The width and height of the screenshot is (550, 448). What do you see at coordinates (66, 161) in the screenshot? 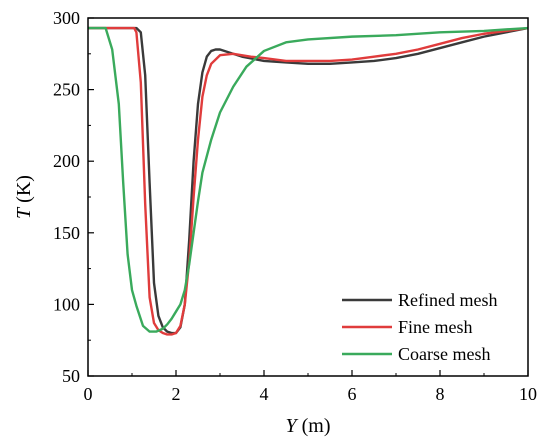
I see `y-tick-label: 200` at bounding box center [66, 161].